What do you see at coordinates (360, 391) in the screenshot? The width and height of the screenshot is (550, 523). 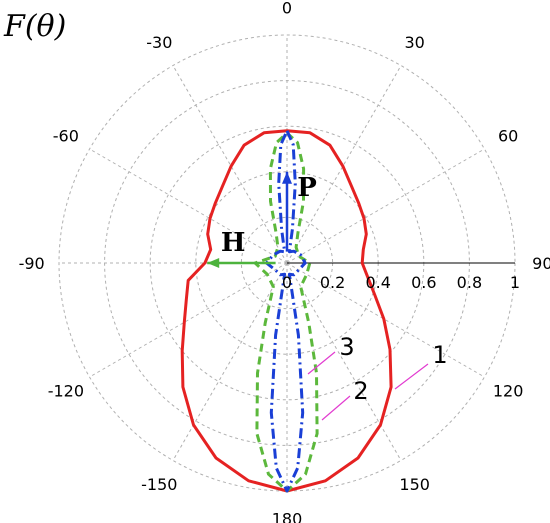 I see `series-label-2: 2` at bounding box center [360, 391].